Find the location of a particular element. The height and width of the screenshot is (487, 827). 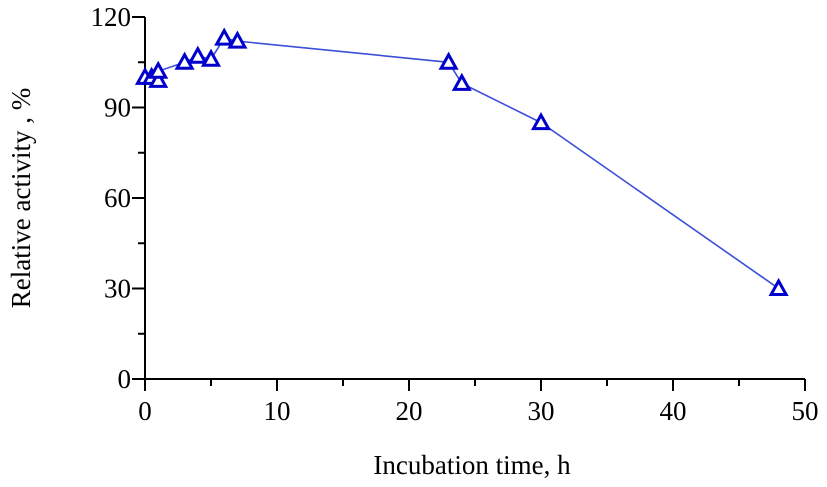

y-tick-label: 120 is located at coordinates (111, 17).